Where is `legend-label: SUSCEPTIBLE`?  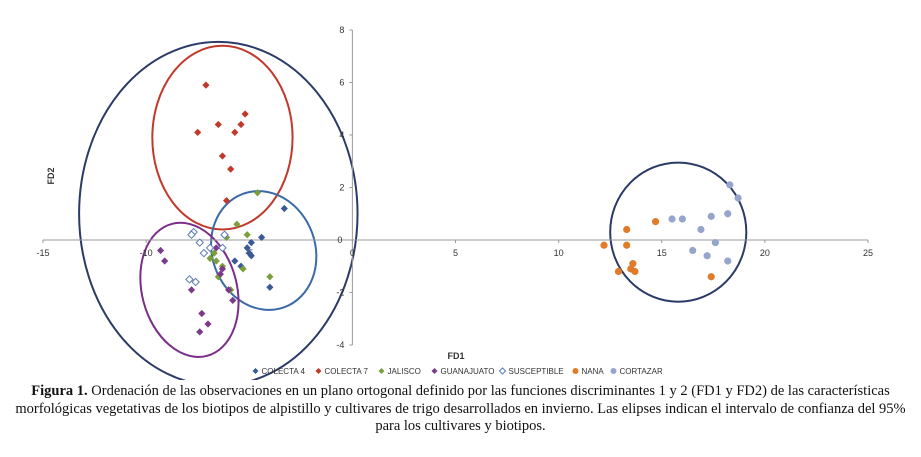
legend-label: SUSCEPTIBLE is located at coordinates (536, 371).